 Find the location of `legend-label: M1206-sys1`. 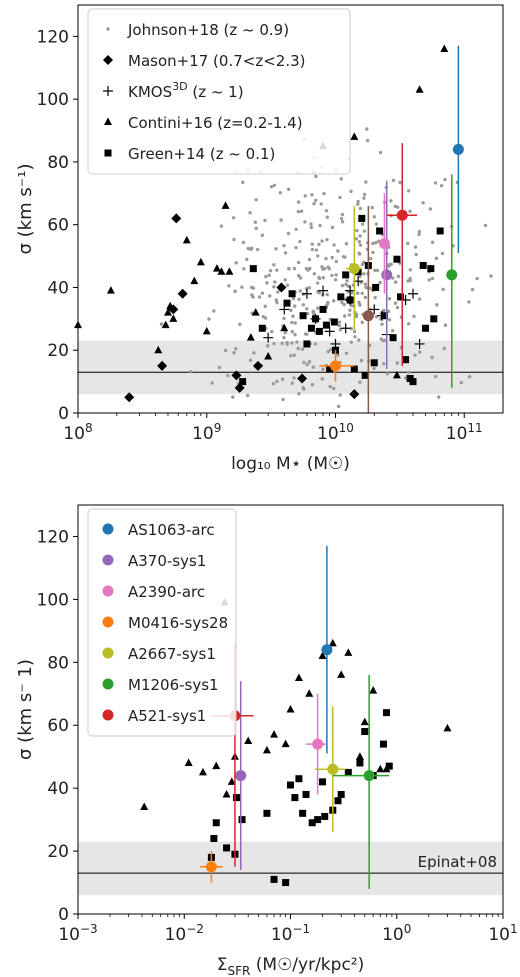

legend-label: M1206-sys1 is located at coordinates (173, 685).